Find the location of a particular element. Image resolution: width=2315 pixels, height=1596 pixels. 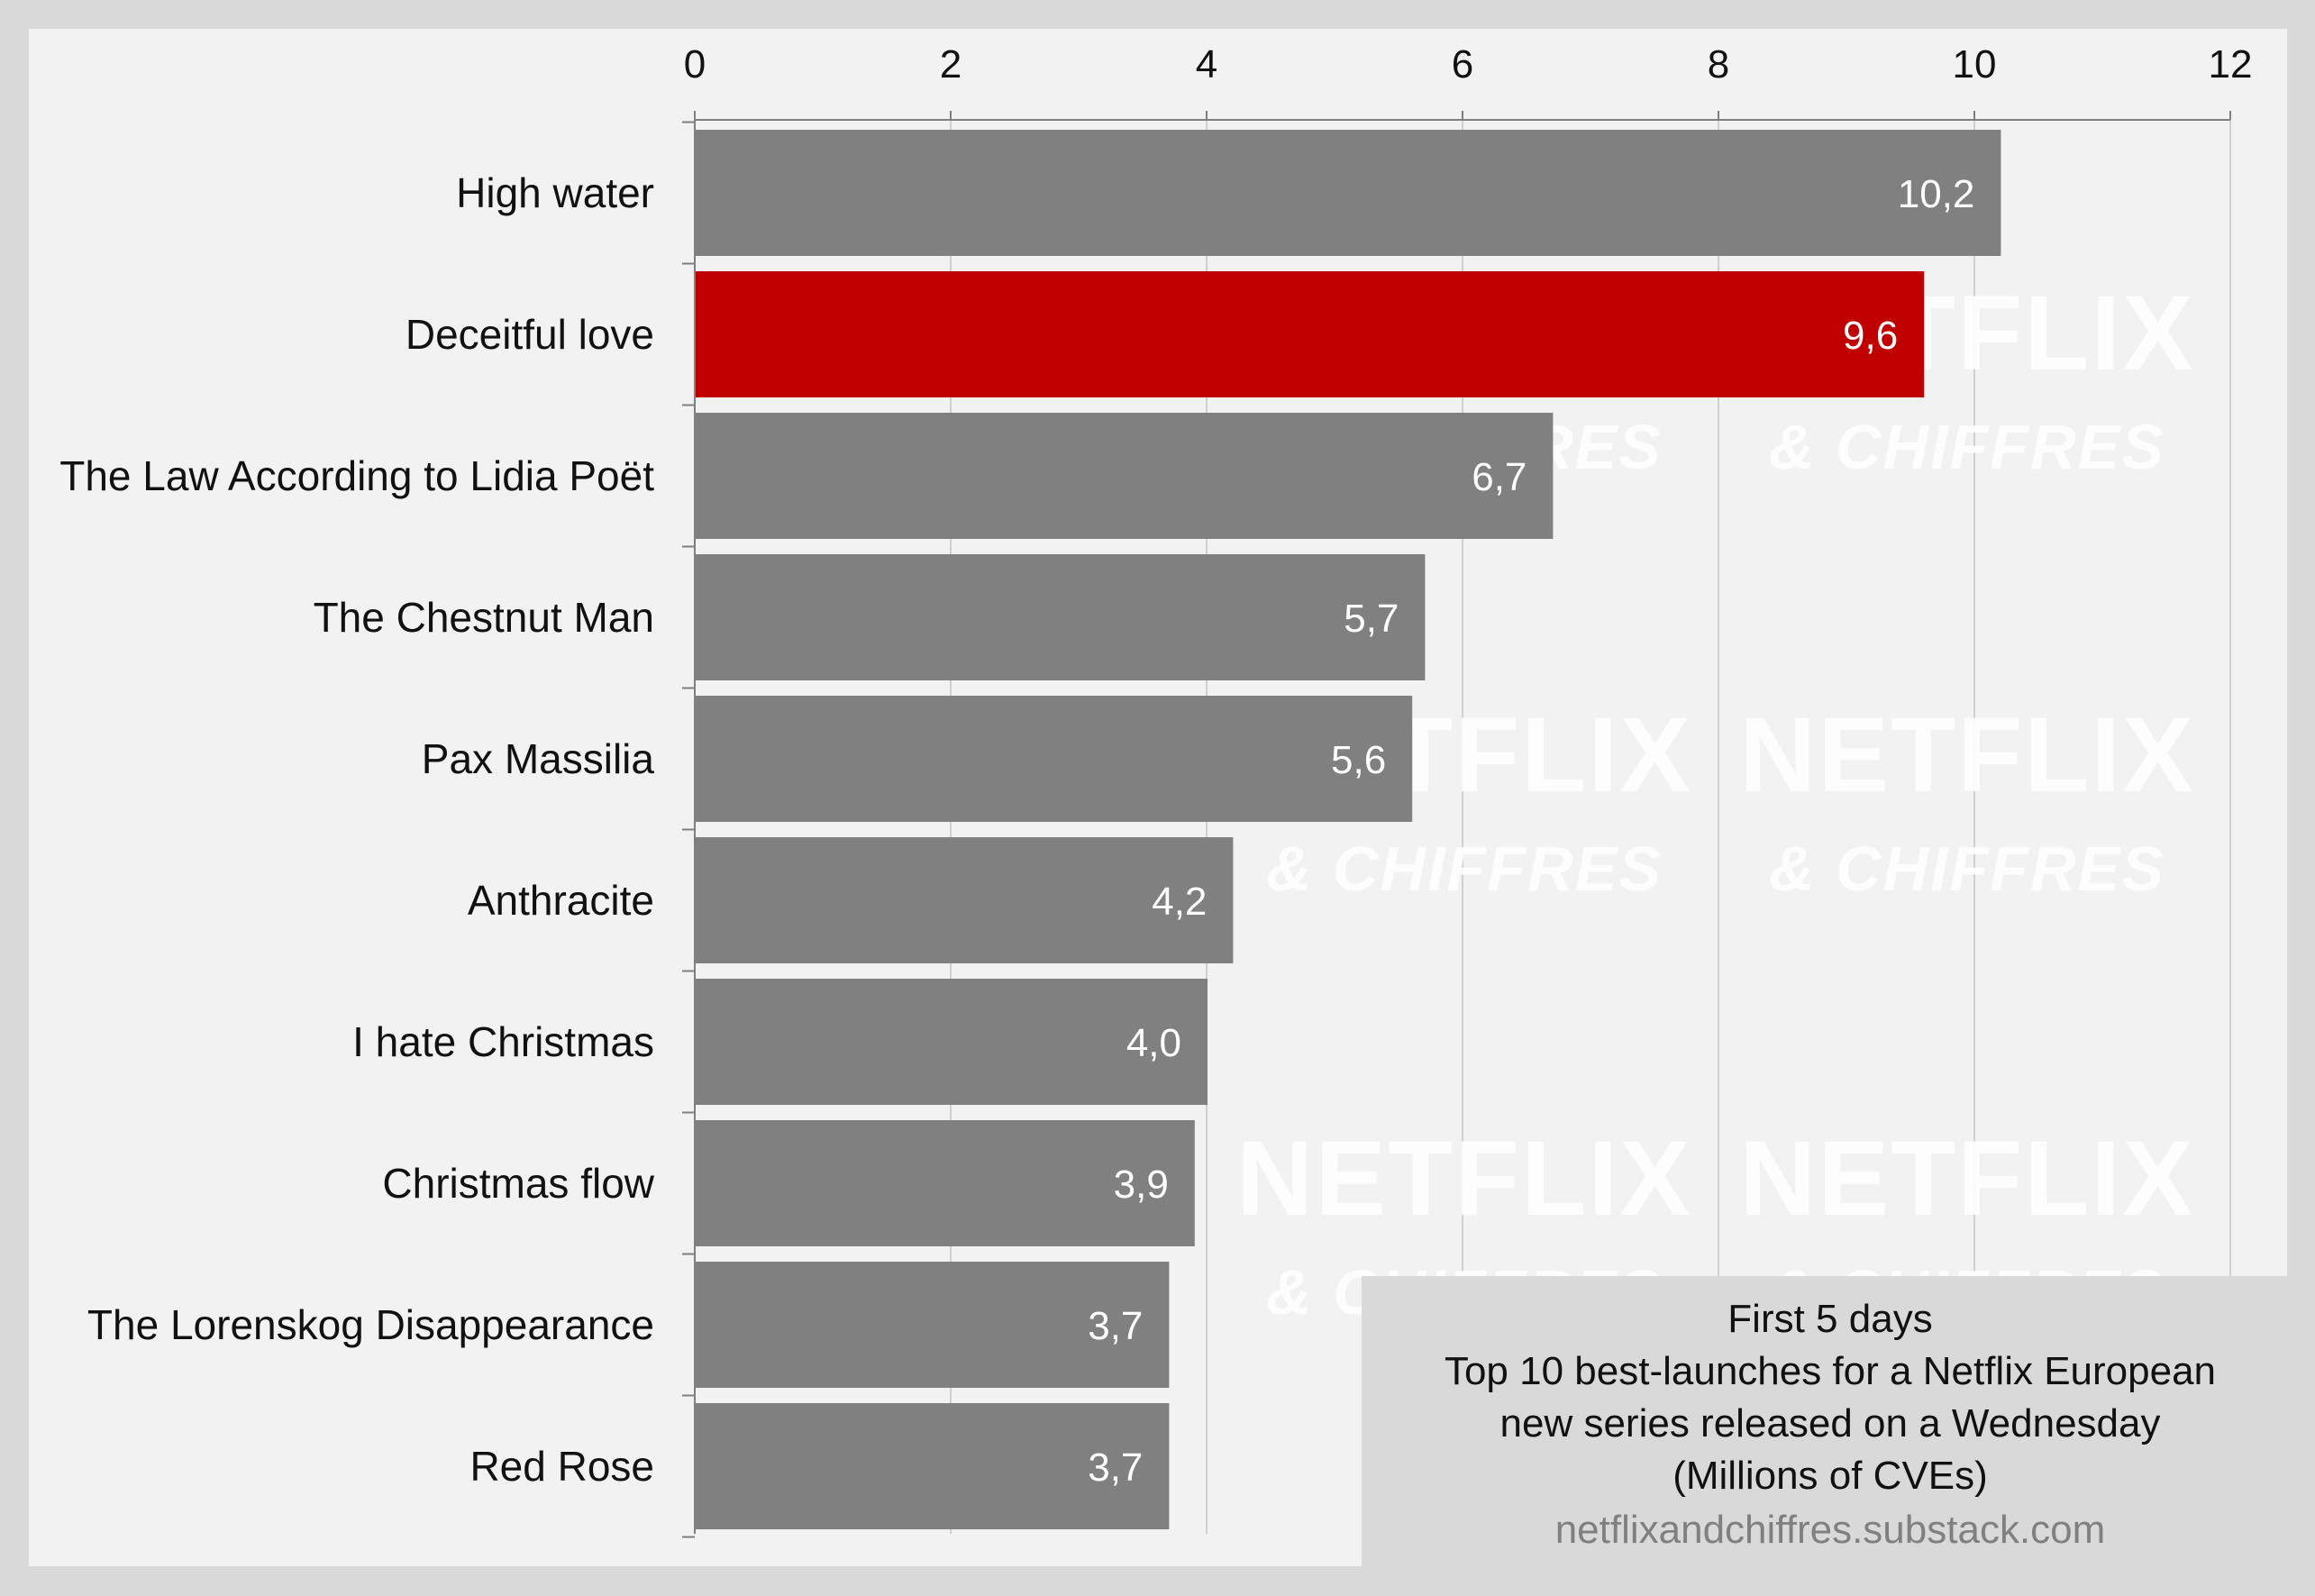

data-label: 4,2 is located at coordinates (1179, 902).